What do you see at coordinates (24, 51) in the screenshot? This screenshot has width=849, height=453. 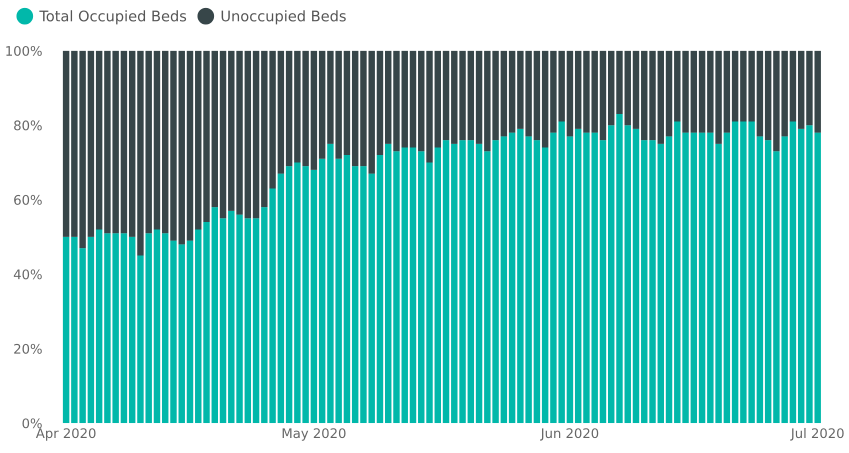 I see `y-tick-label: 100%` at bounding box center [24, 51].